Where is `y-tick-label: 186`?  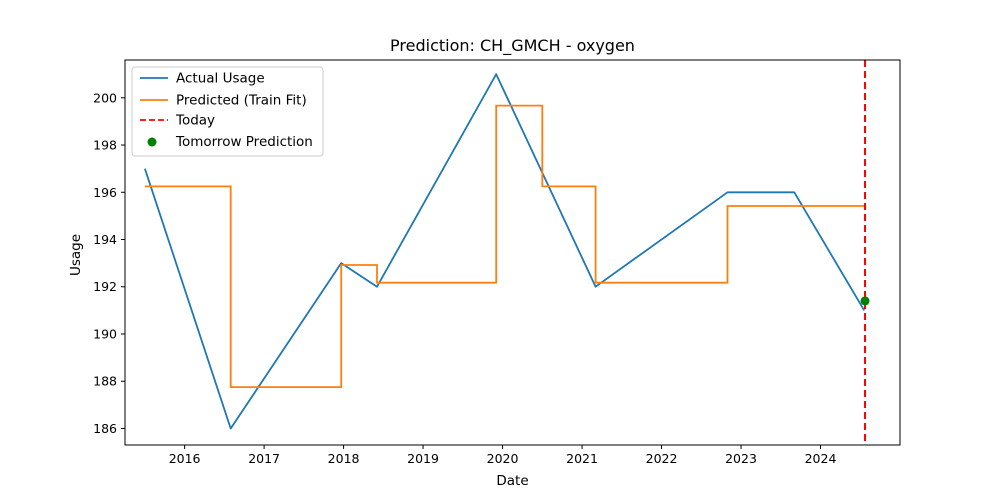 y-tick-label: 186 is located at coordinates (105, 428).